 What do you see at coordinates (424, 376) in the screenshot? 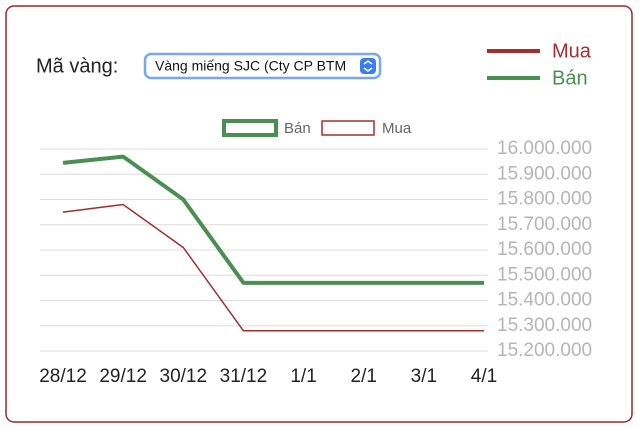
I see `x-tick-label: 3/1` at bounding box center [424, 376].